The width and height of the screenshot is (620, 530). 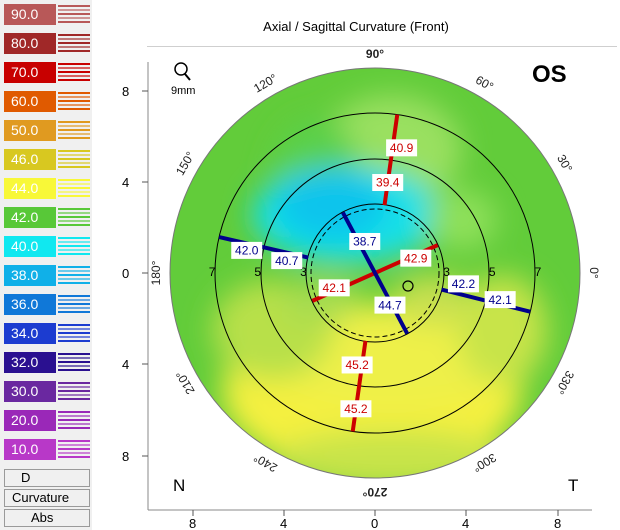 What do you see at coordinates (265, 83) in the screenshot?
I see `angle-label: 120°` at bounding box center [265, 83].